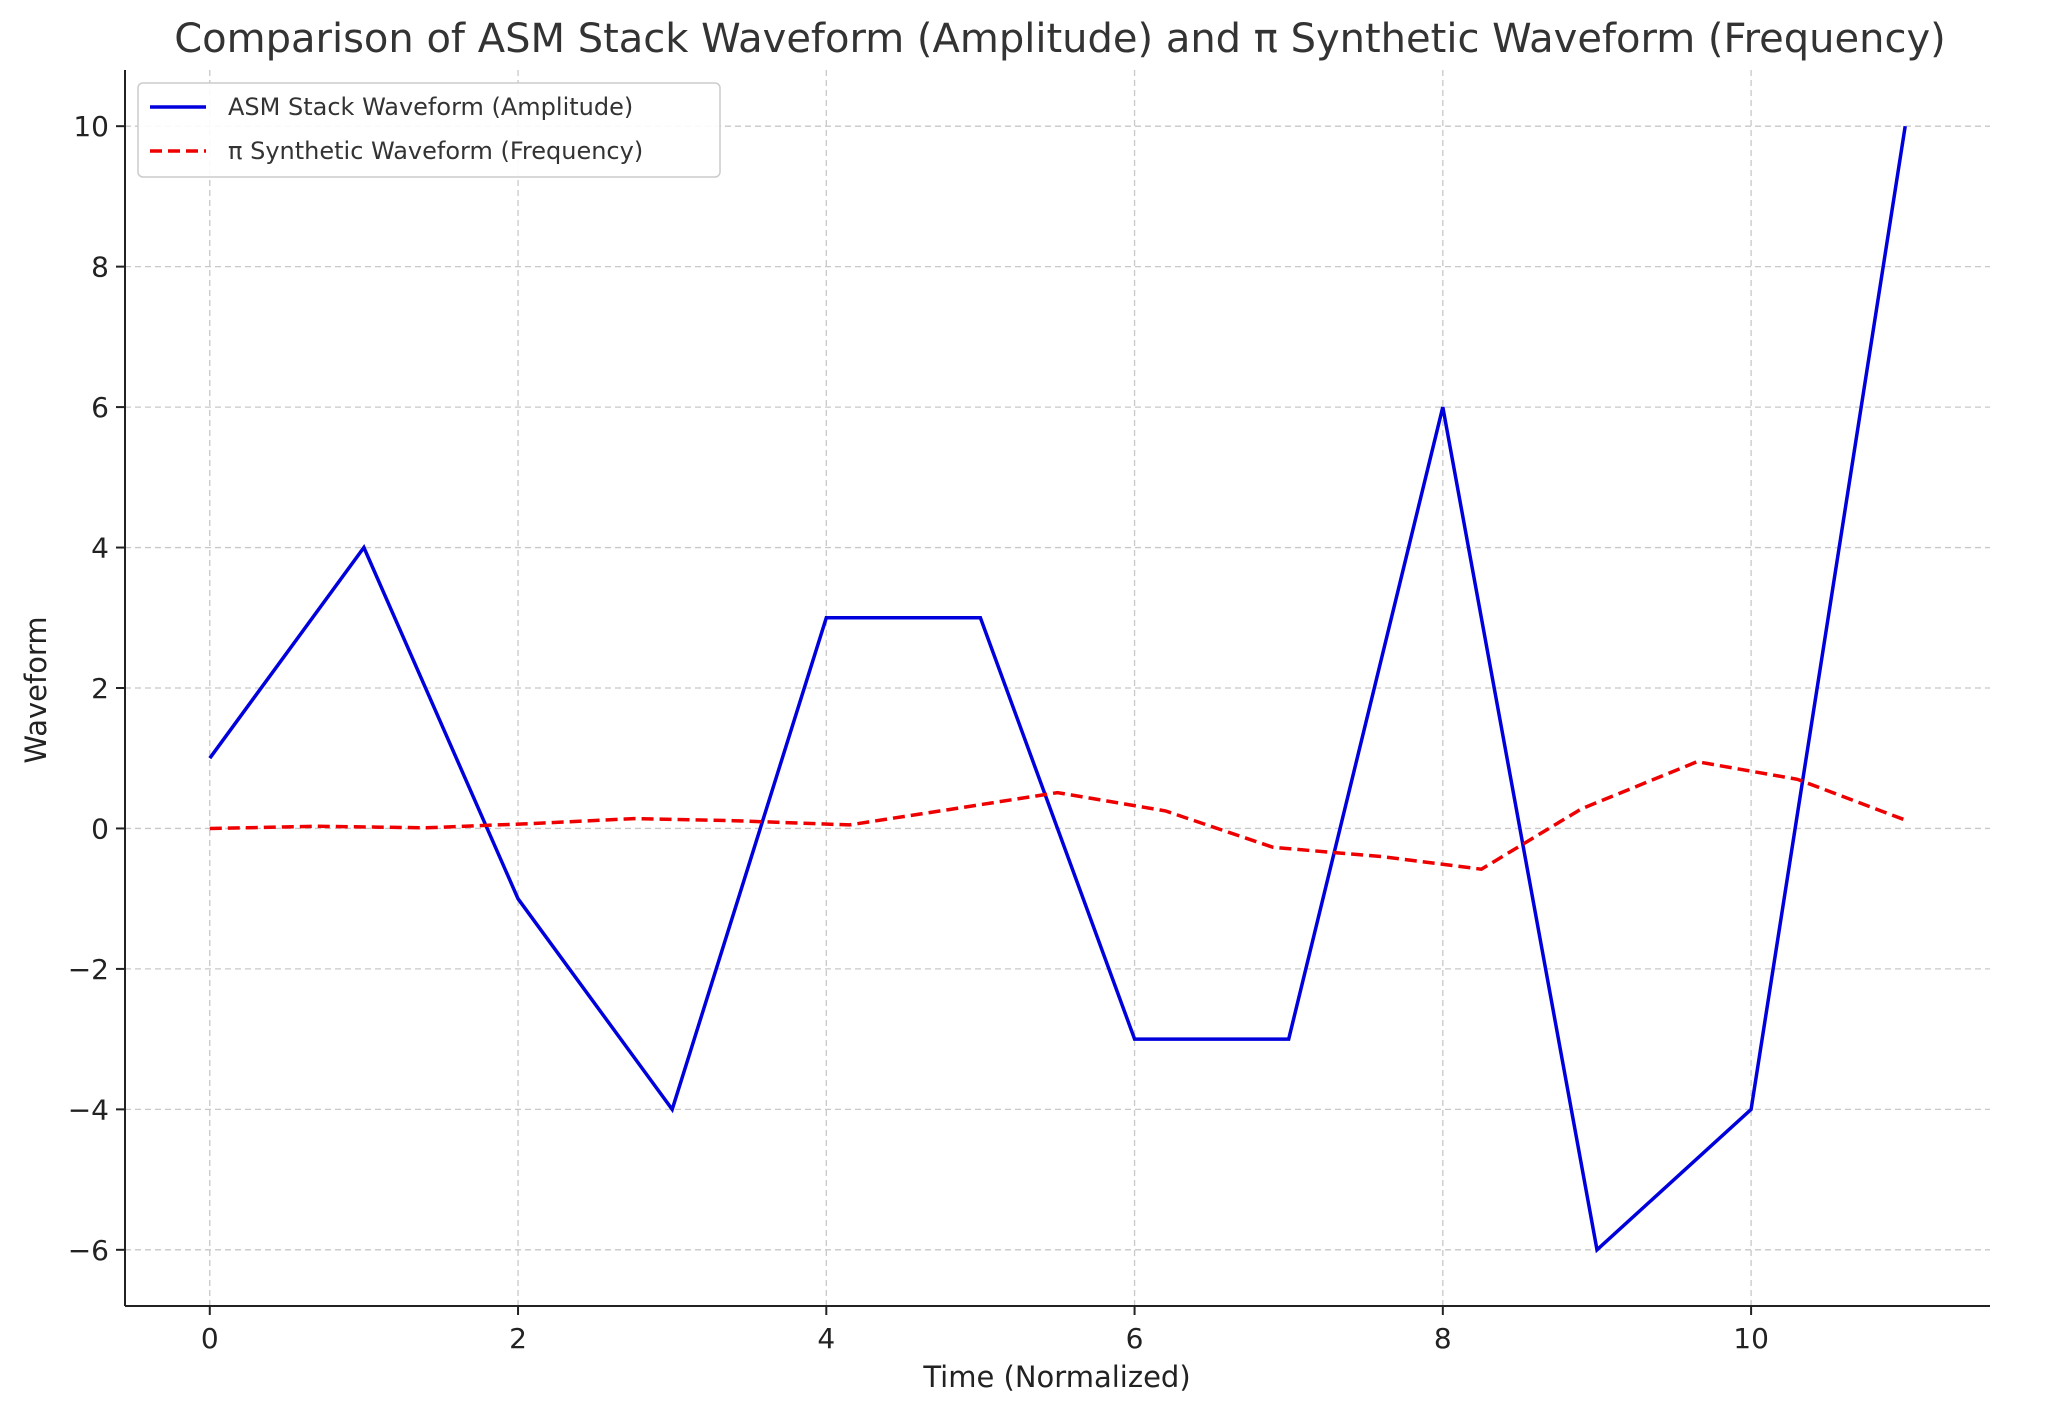  I want to click on x-tick-label: 0, so click(210, 1338).